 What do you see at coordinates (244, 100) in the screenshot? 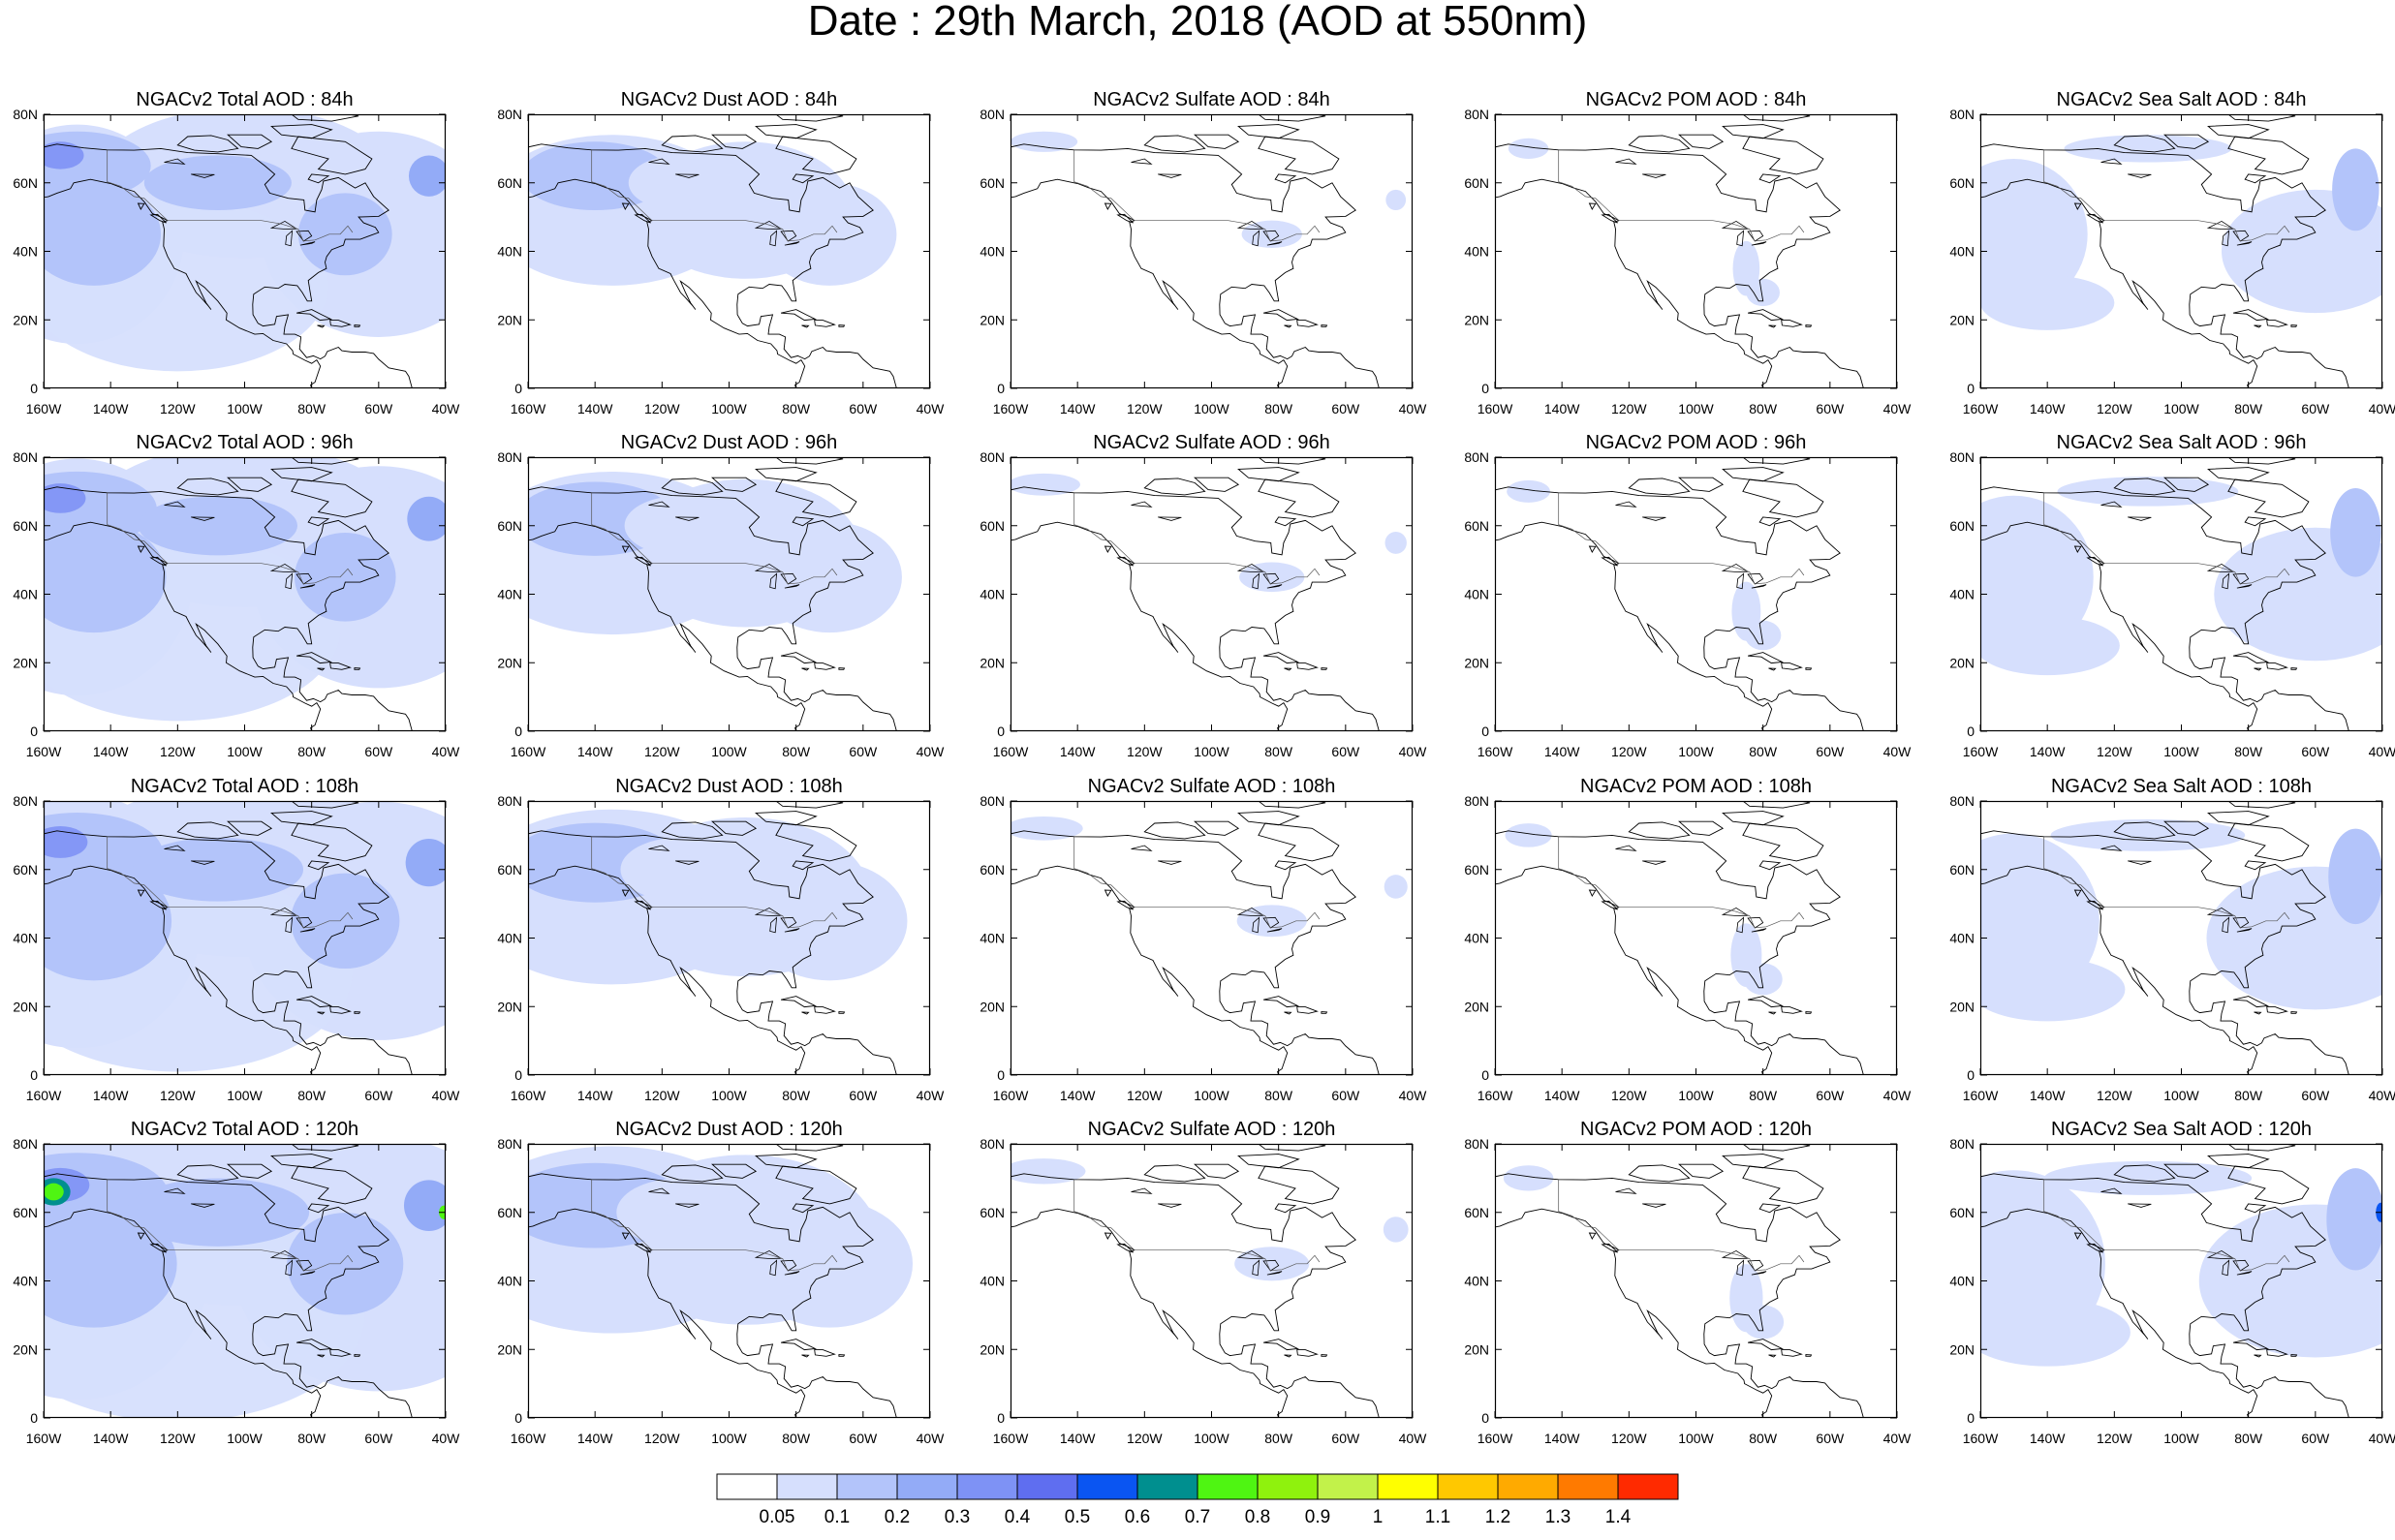
I see `panel-title: NGACv2 Total AOD : 84h` at bounding box center [244, 100].